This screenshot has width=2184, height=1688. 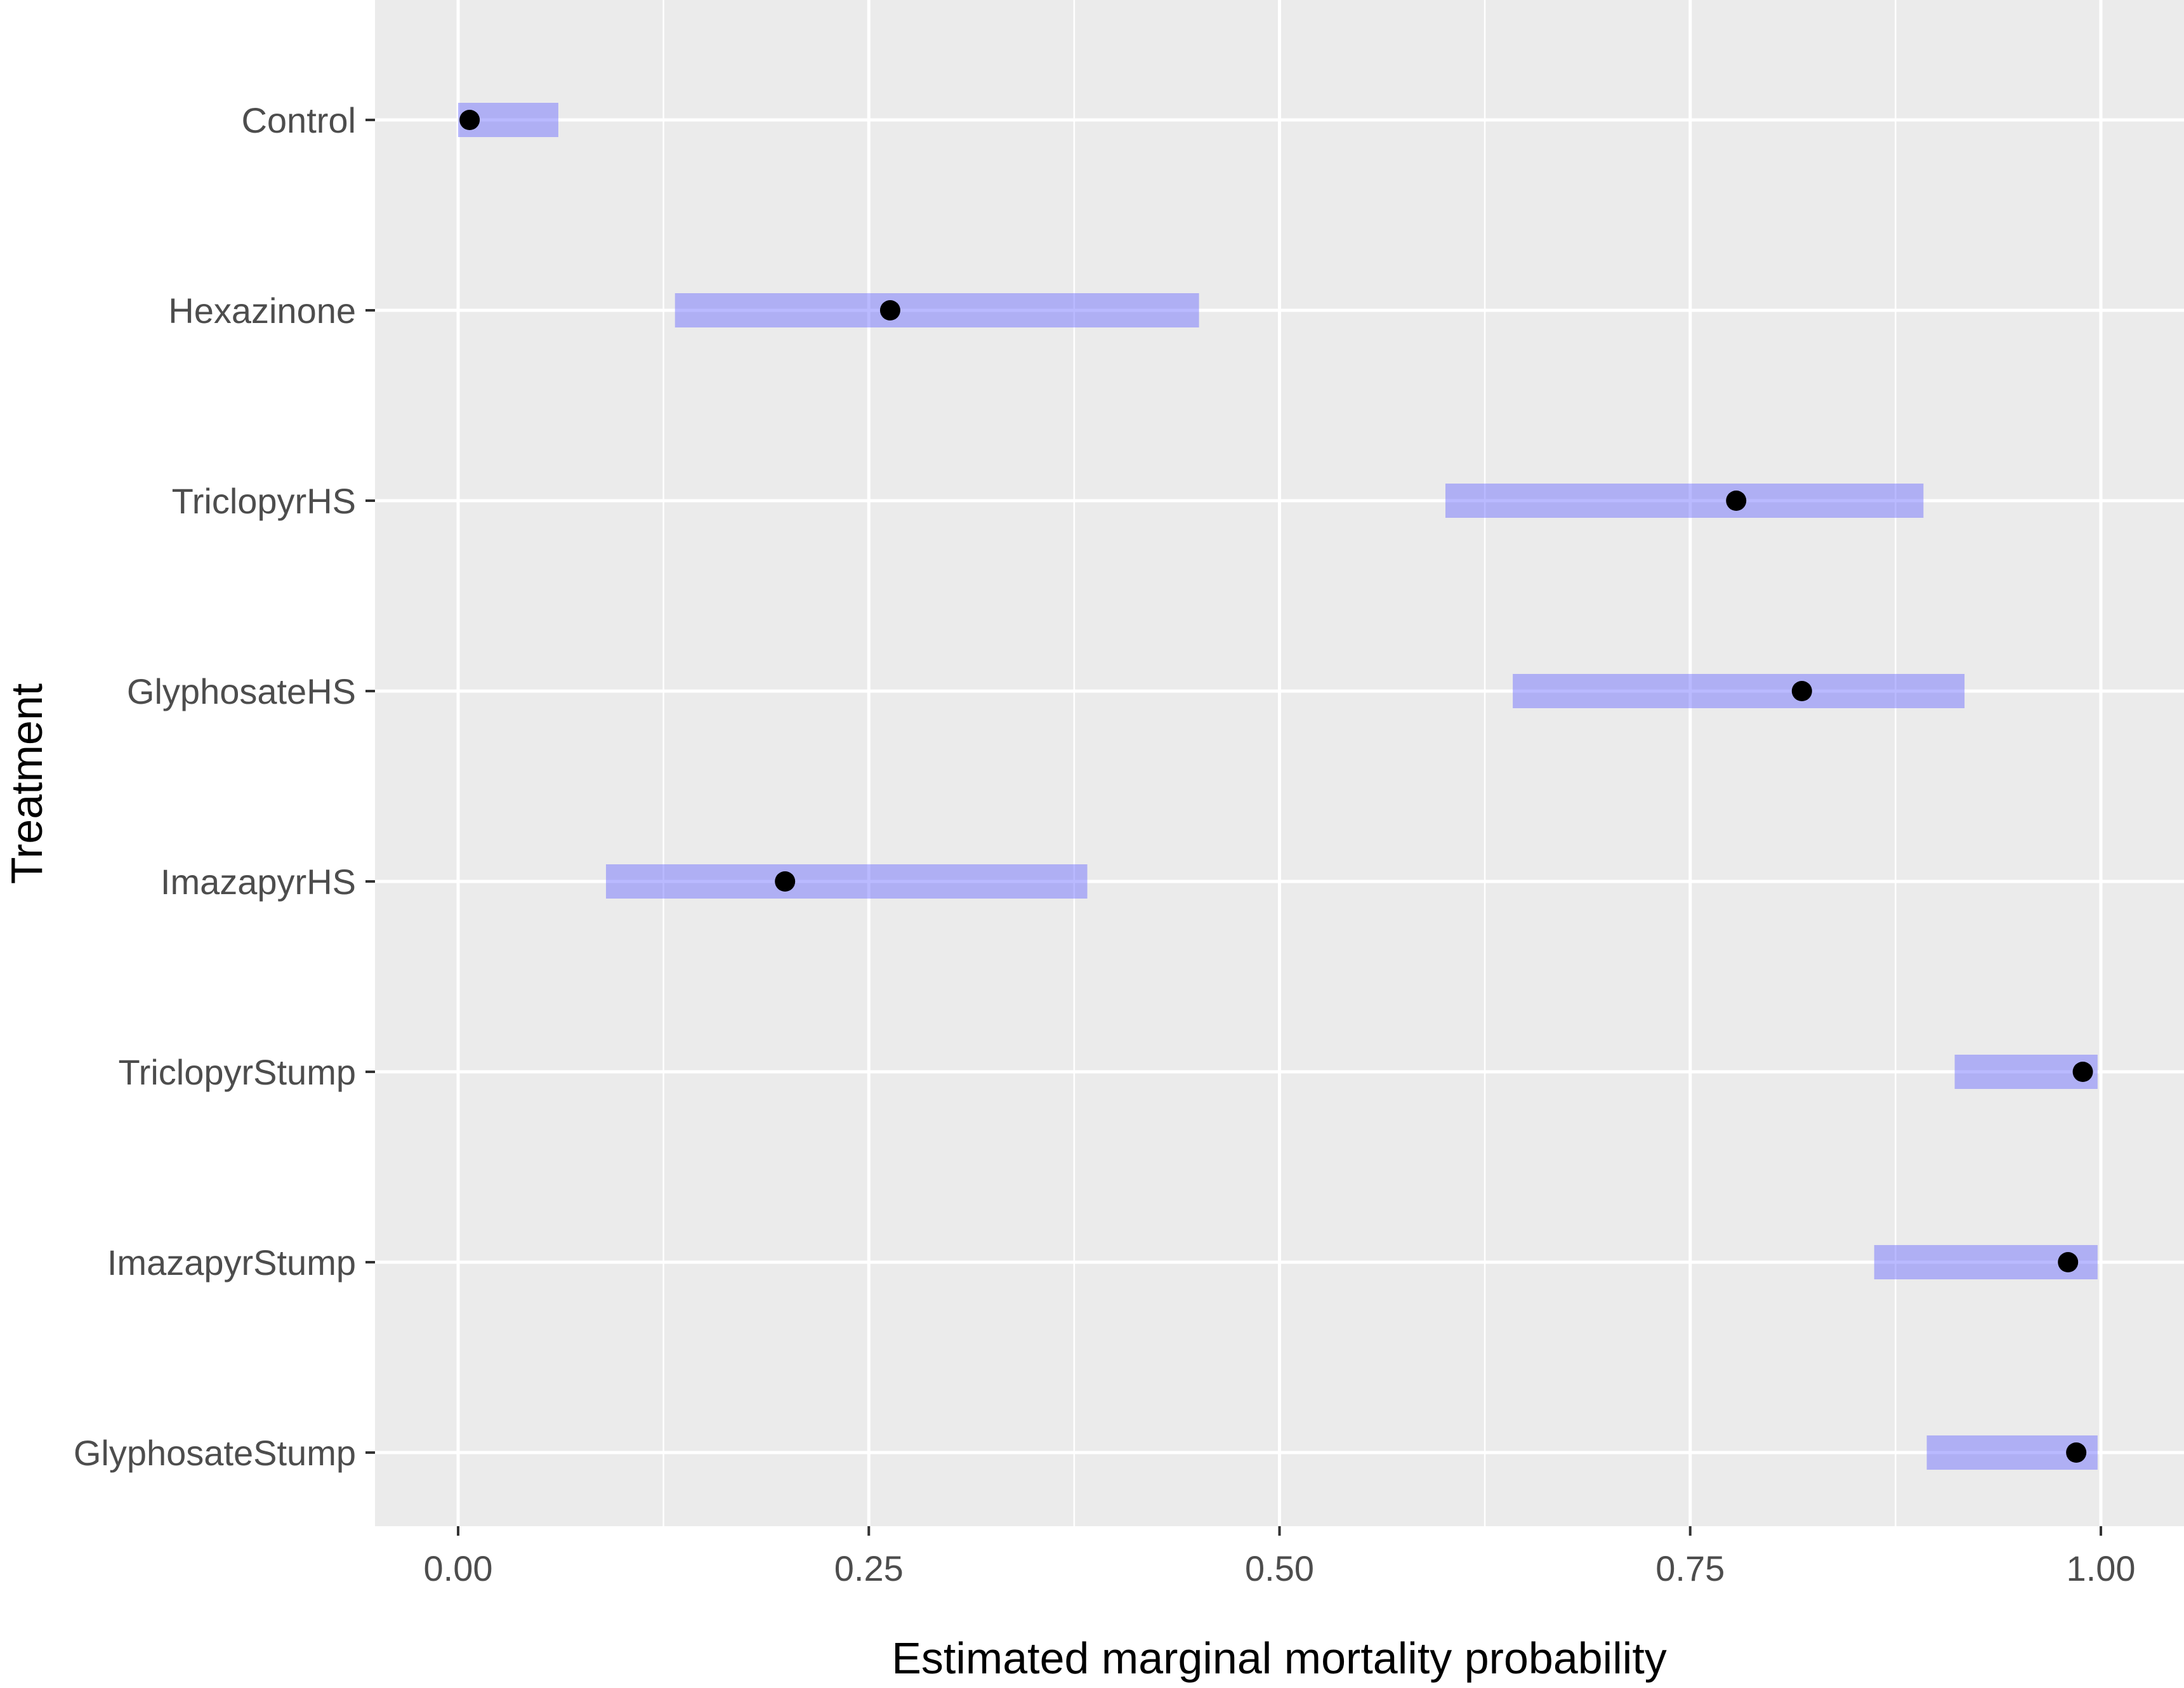 I want to click on y-tick-label: GlyphosateHS, so click(x=241, y=691).